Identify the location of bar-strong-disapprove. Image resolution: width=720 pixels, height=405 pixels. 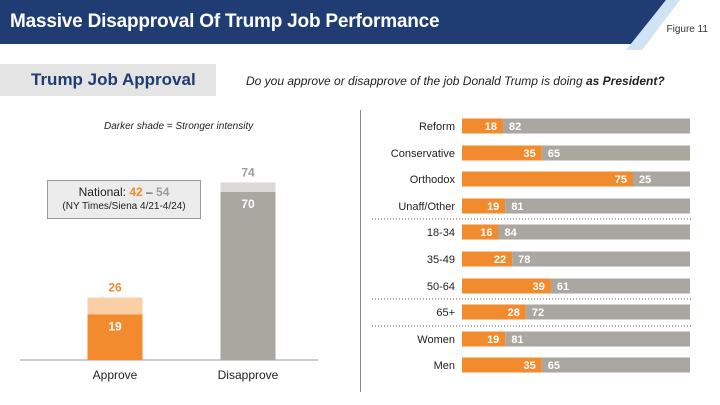
(248, 276).